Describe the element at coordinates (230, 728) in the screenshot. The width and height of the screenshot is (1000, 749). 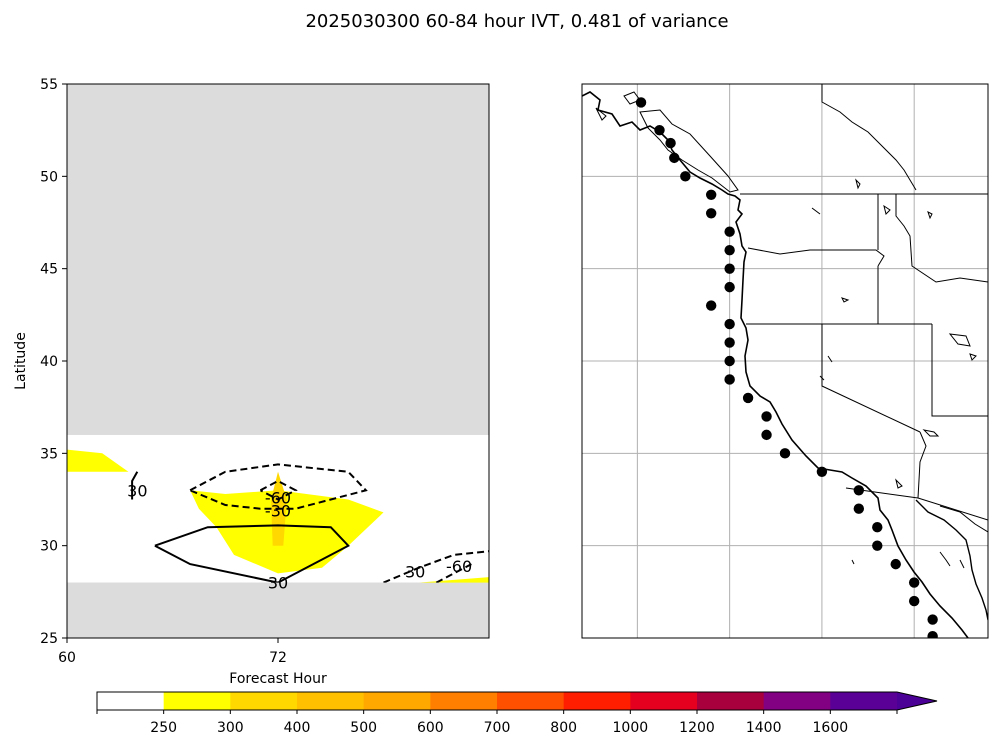
I see `colorbar-tick-label: 300` at that location.